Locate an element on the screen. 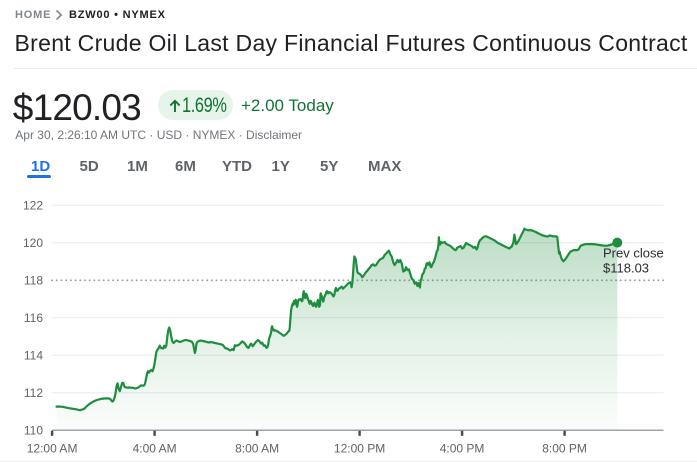 The width and height of the screenshot is (697, 462). svg-text: 12:00 AM is located at coordinates (52, 449).